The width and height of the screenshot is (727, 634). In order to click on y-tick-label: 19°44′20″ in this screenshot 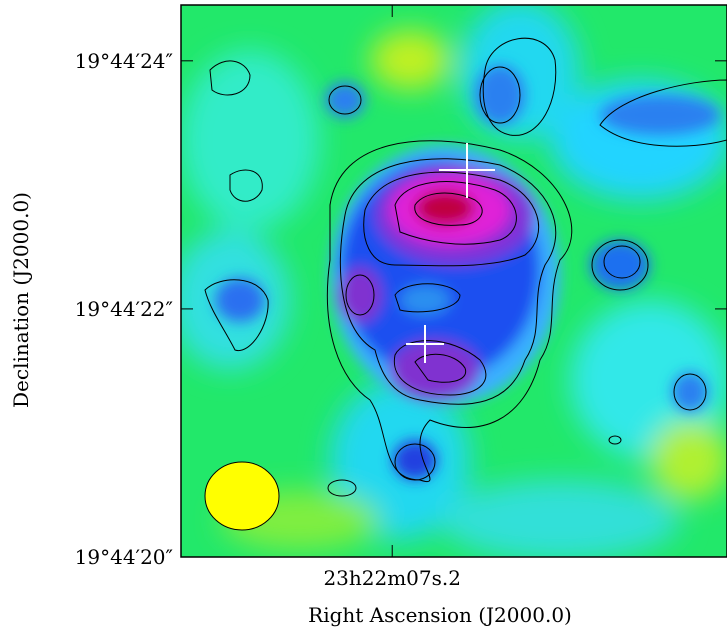, I will do `click(124, 557)`.